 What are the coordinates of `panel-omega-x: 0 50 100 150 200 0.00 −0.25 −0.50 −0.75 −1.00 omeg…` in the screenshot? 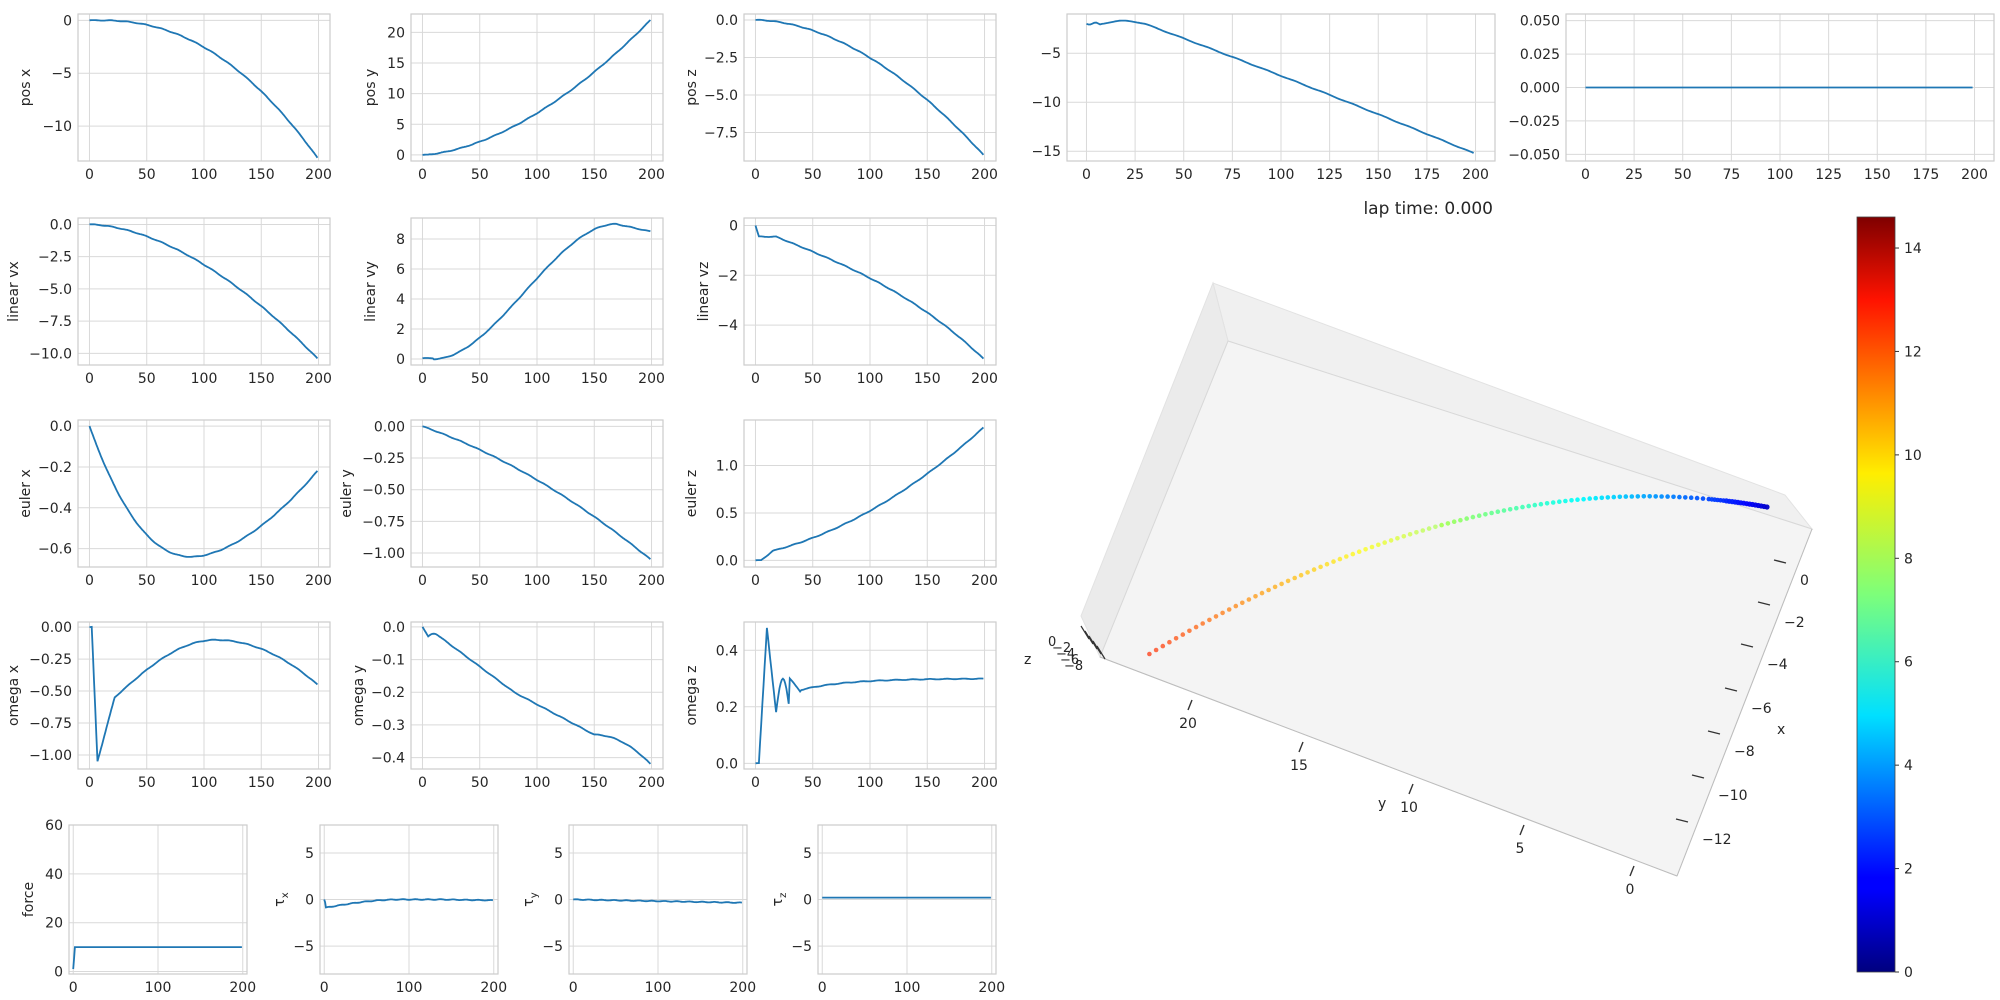 It's located at (169, 705).